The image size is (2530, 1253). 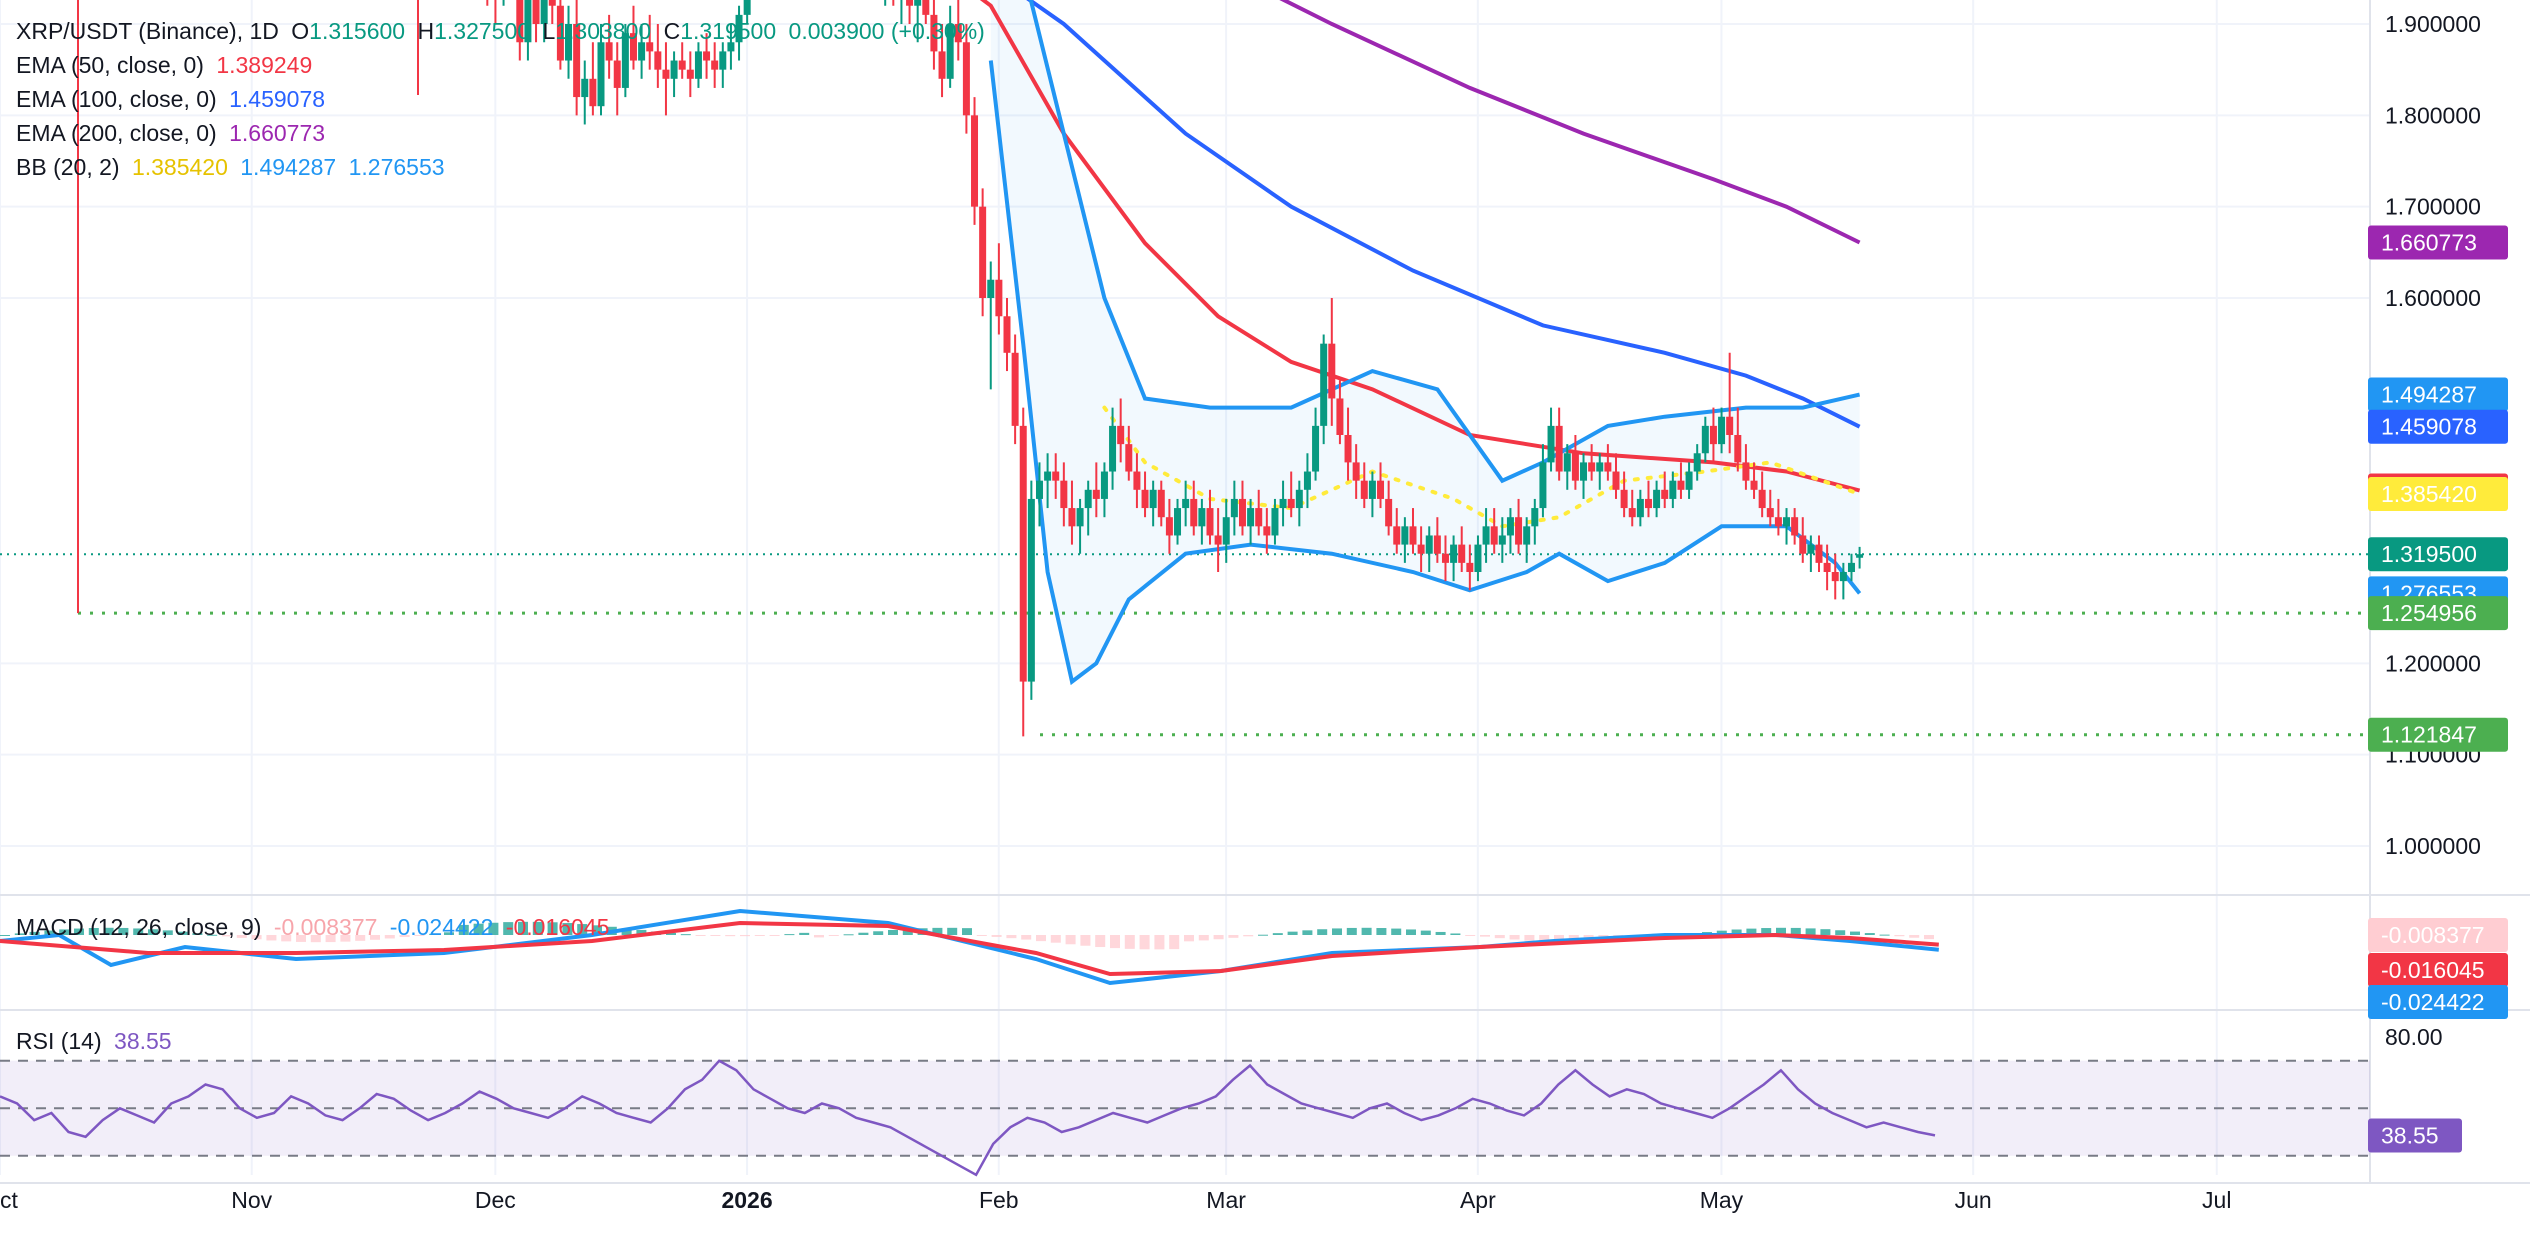 What do you see at coordinates (999, 1200) in the screenshot?
I see `time-axis-label: Feb` at bounding box center [999, 1200].